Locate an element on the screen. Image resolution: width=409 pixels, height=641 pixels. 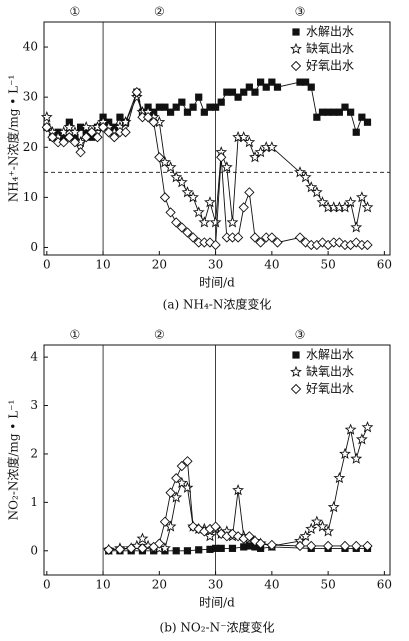
y-tick-label: 3 is located at coordinates (34, 405).